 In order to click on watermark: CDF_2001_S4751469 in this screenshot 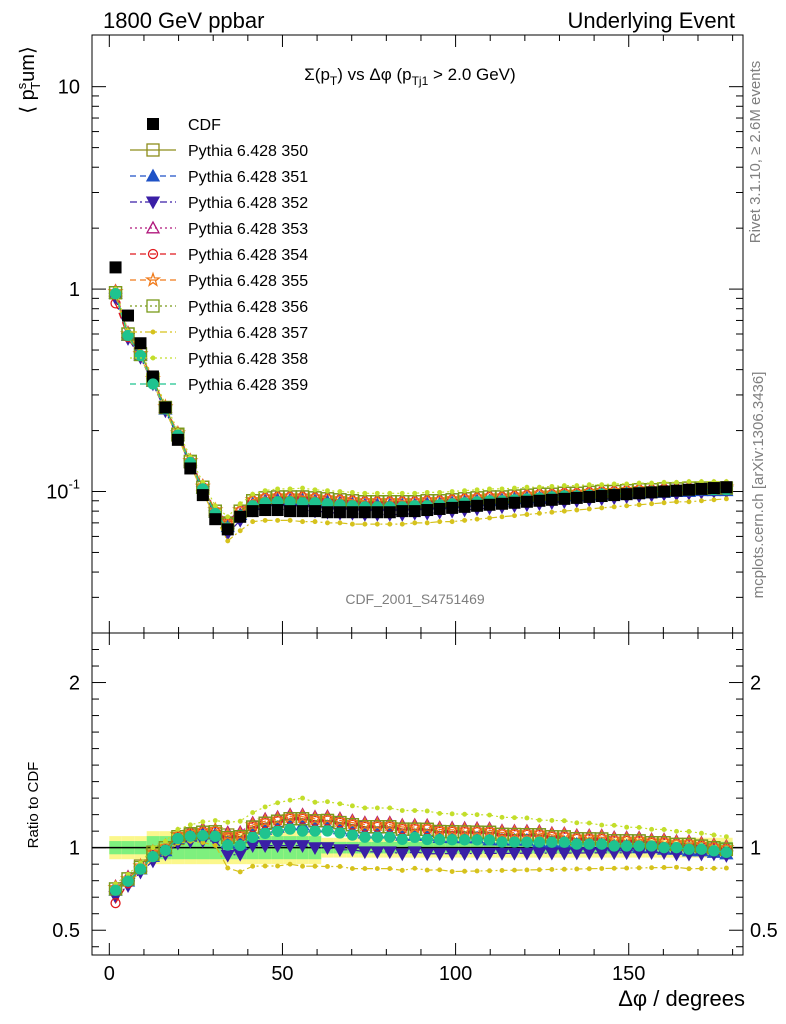, I will do `click(415, 599)`.